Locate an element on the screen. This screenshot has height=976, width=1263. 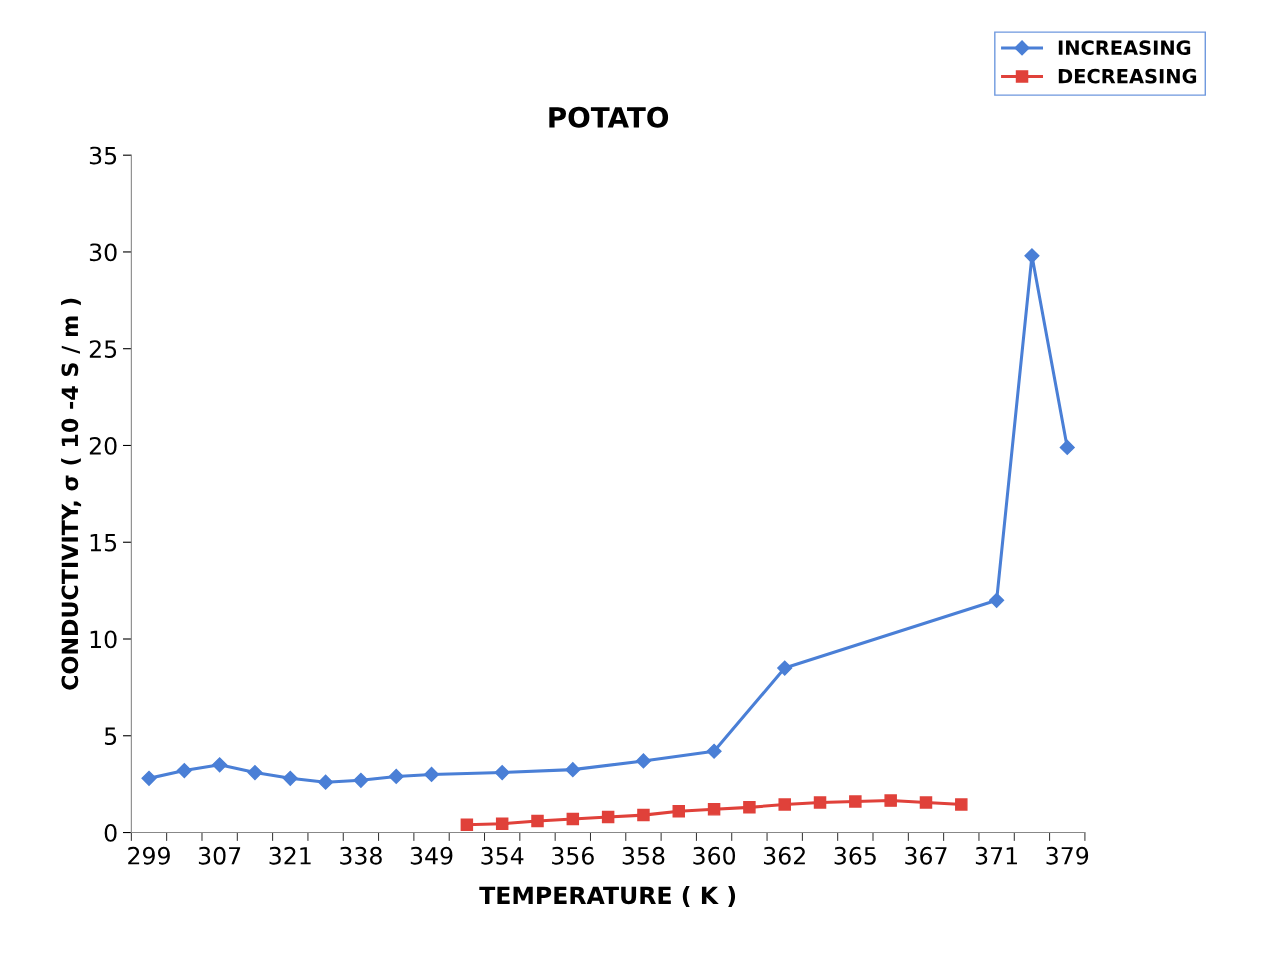
y-tick-label: 20 is located at coordinates (103, 445).